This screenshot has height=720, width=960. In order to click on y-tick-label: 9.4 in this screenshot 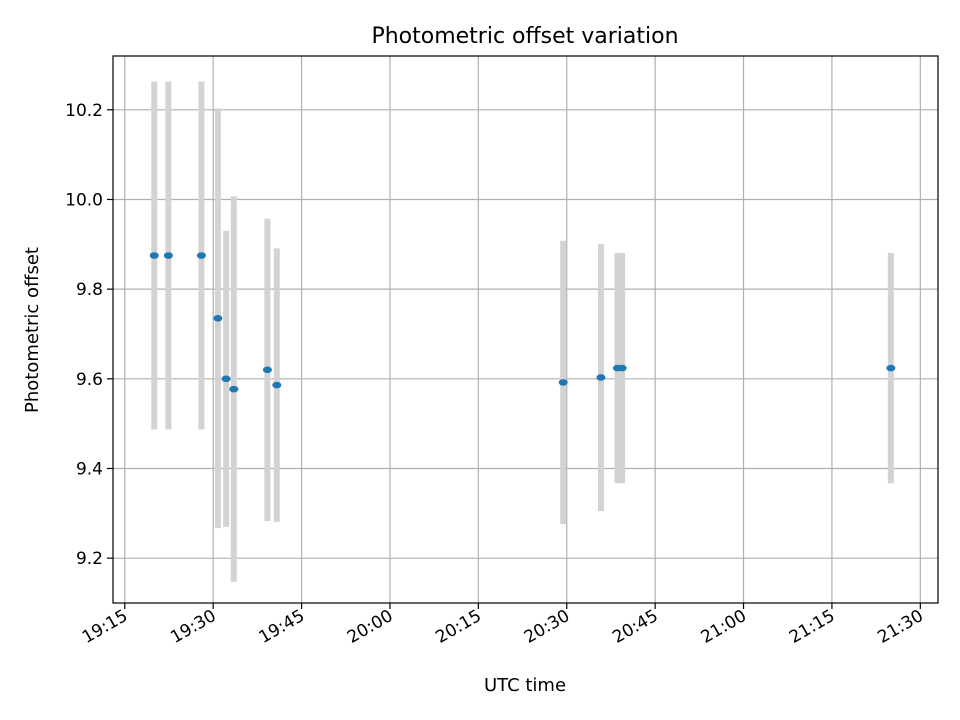, I will do `click(89, 469)`.